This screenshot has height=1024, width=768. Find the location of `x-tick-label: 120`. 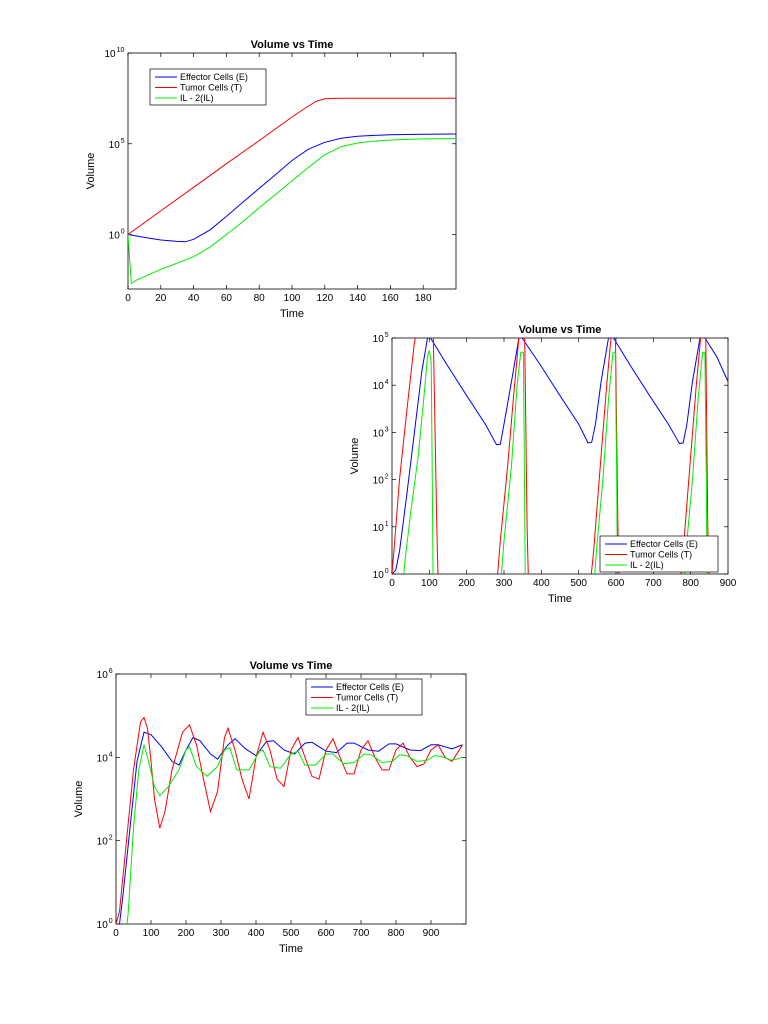

x-tick-label: 120 is located at coordinates (324, 298).